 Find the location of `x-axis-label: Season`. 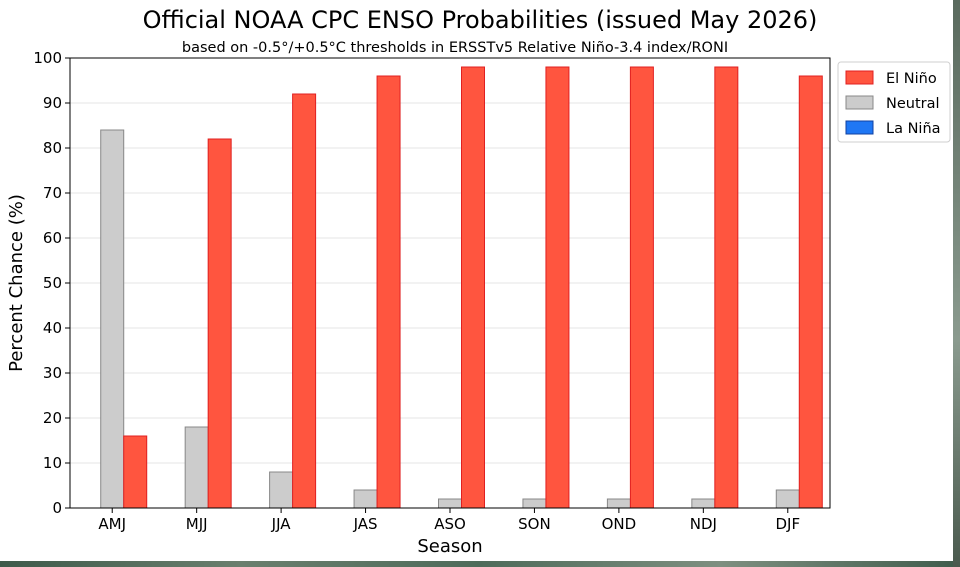

x-axis-label: Season is located at coordinates (449, 546).